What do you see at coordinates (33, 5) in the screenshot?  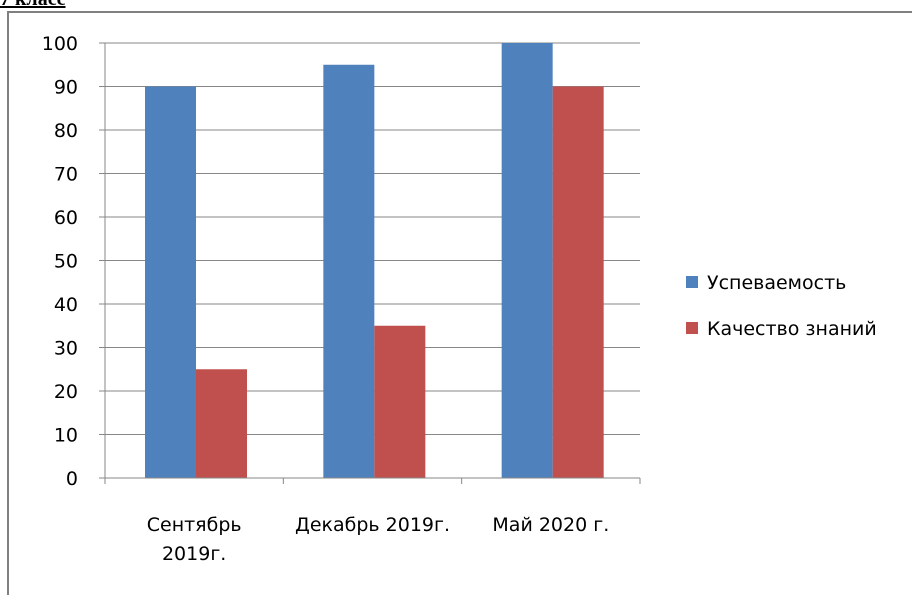 I see `page-heading: 7 класс` at bounding box center [33, 5].